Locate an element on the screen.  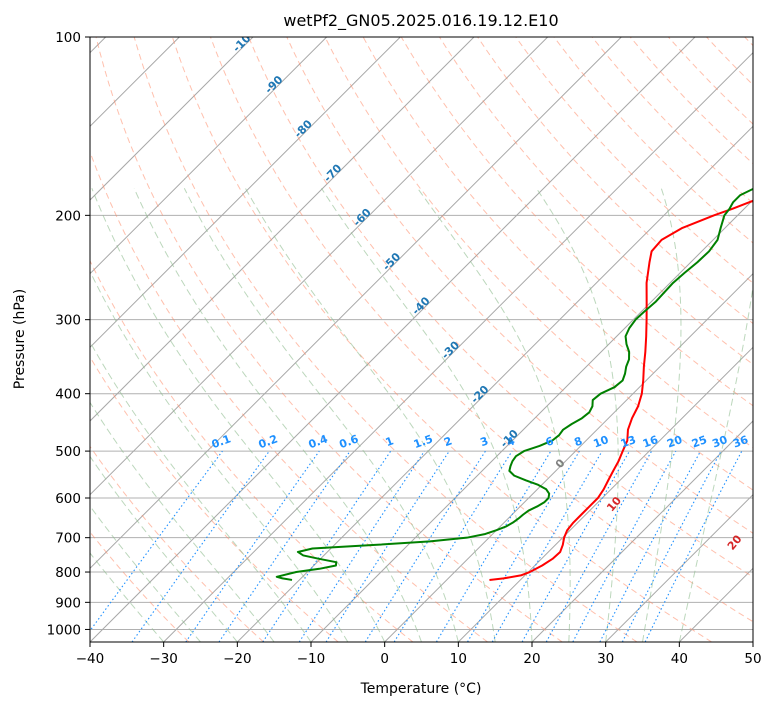
mixing-ratio-label: 0.2 is located at coordinates (268, 441).